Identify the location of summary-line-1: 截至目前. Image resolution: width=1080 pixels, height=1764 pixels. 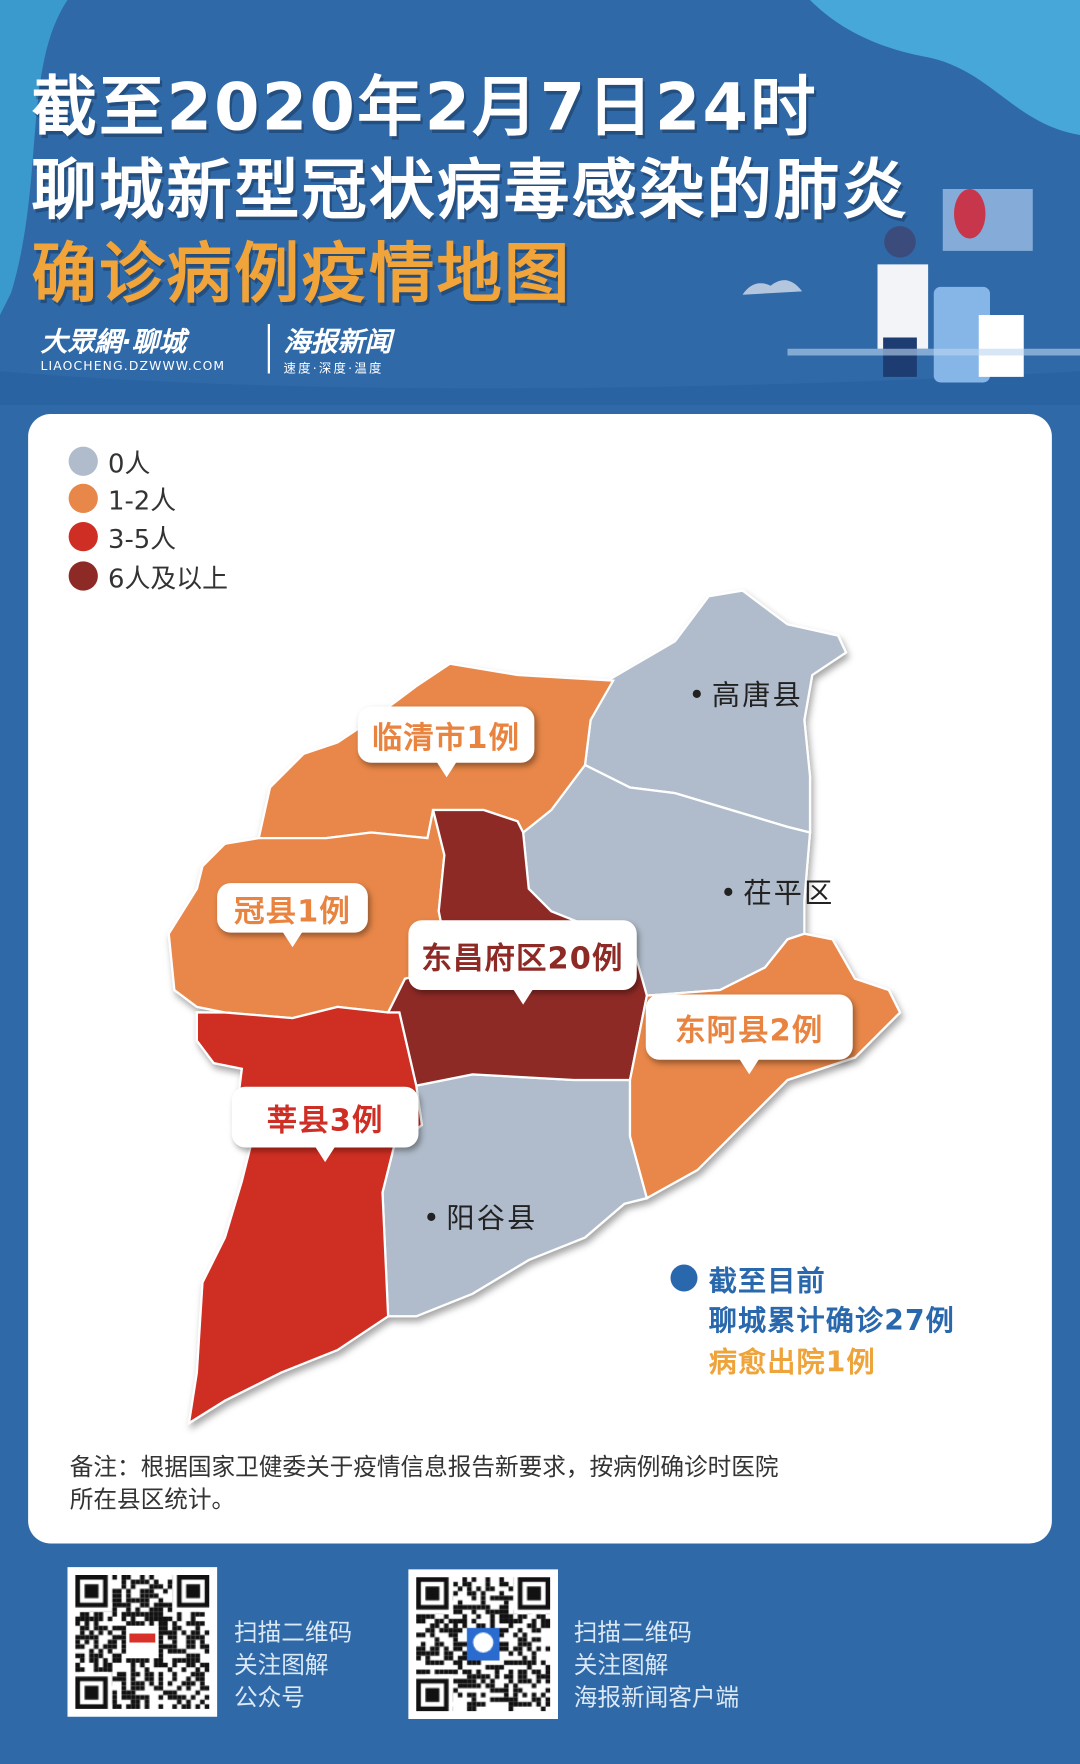
(767, 1281).